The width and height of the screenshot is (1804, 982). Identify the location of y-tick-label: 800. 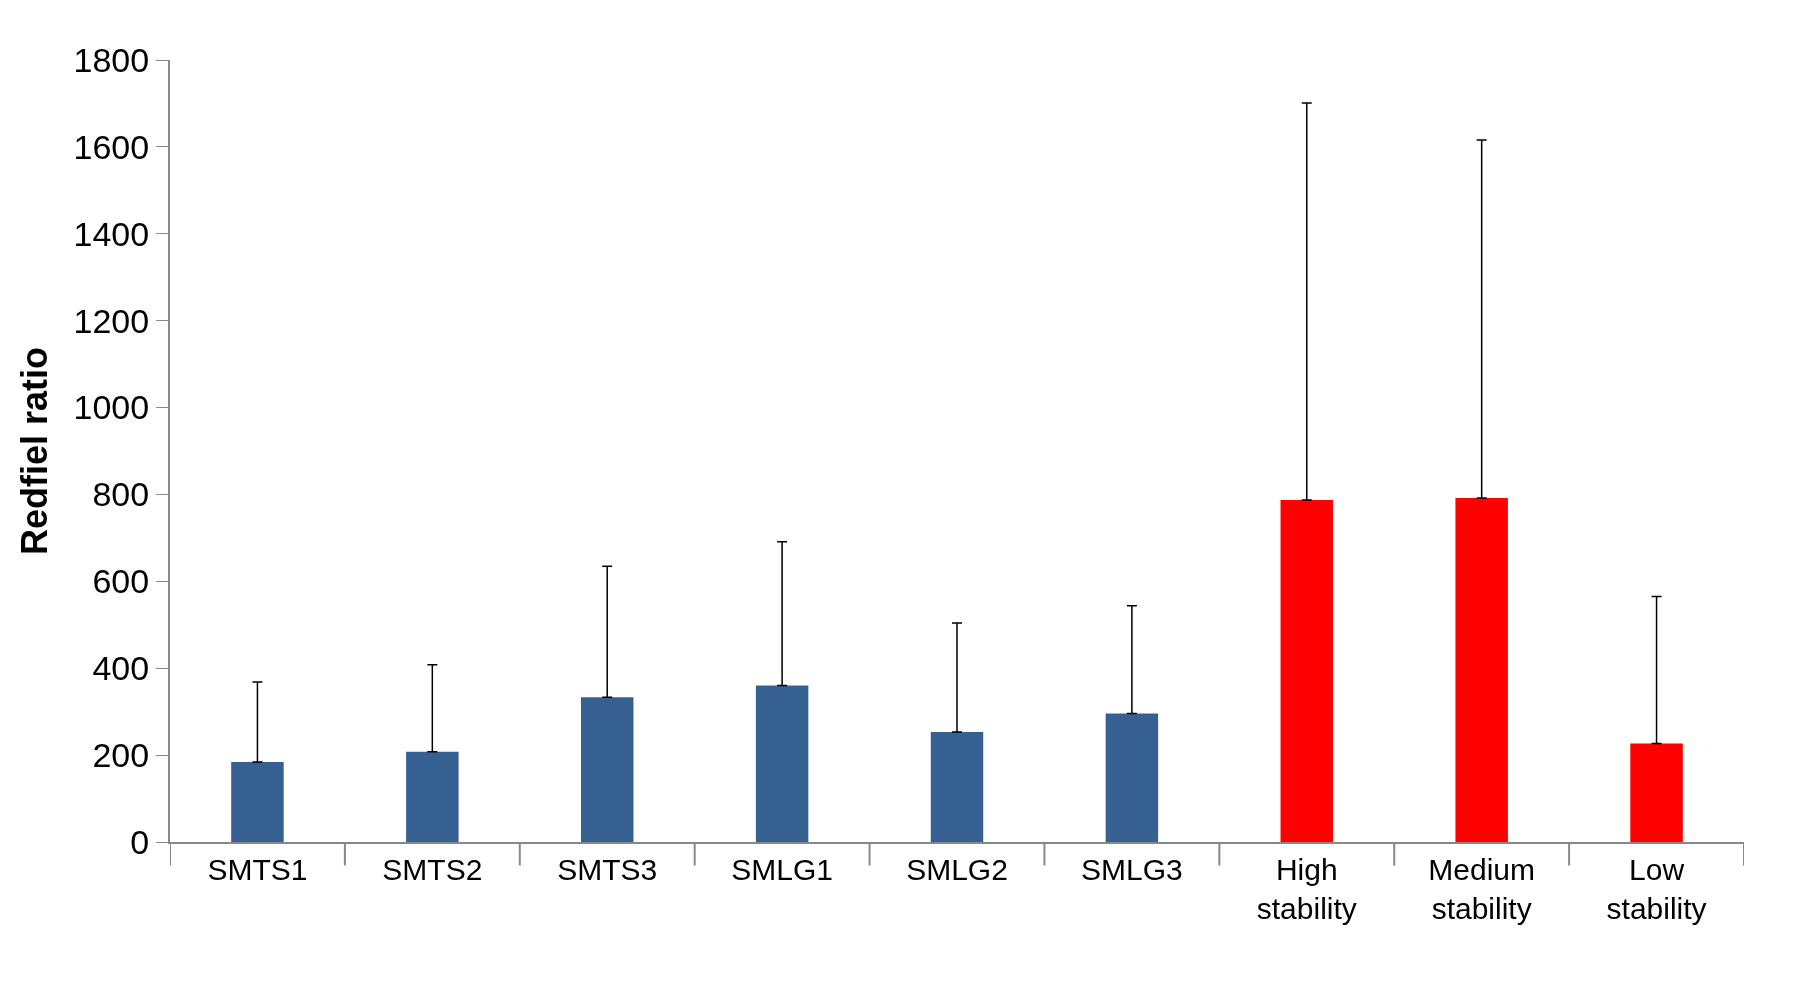
(121, 494).